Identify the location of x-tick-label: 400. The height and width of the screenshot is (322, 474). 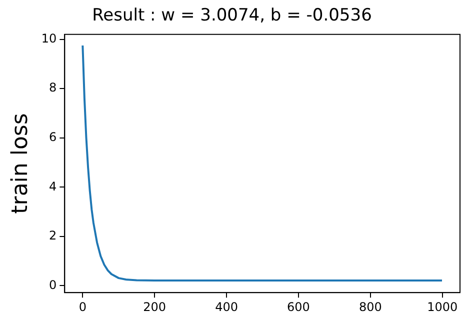
(226, 307).